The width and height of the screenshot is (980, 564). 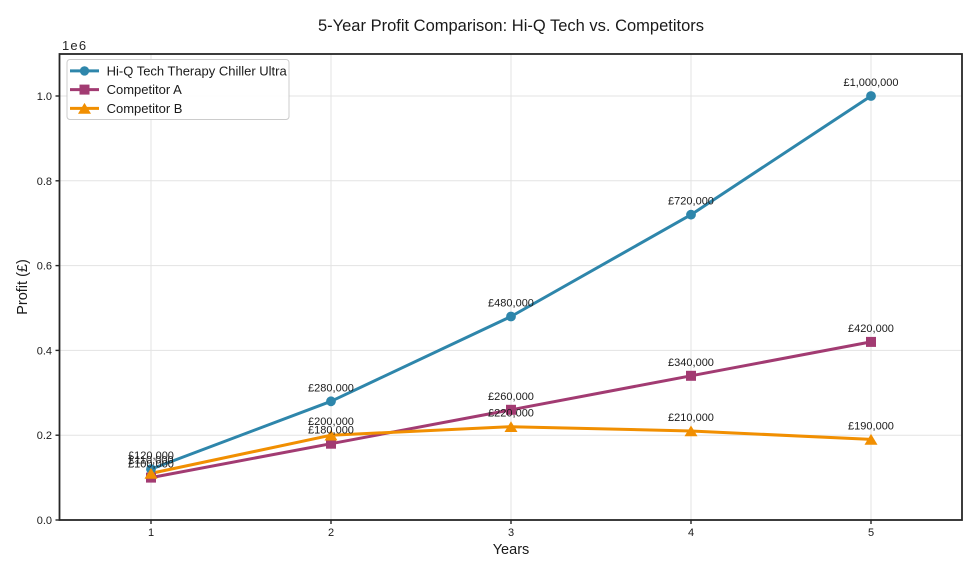 What do you see at coordinates (44, 521) in the screenshot?
I see `svg-text: 0.0` at bounding box center [44, 521].